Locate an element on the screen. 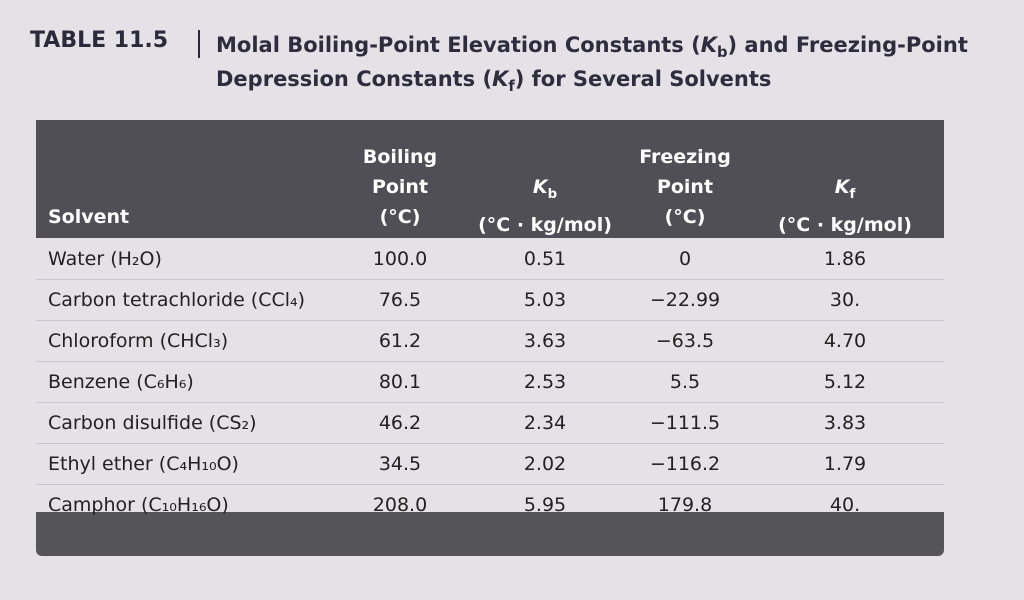 The width and height of the screenshot is (1024, 600). cell: 2.34 is located at coordinates (545, 423).